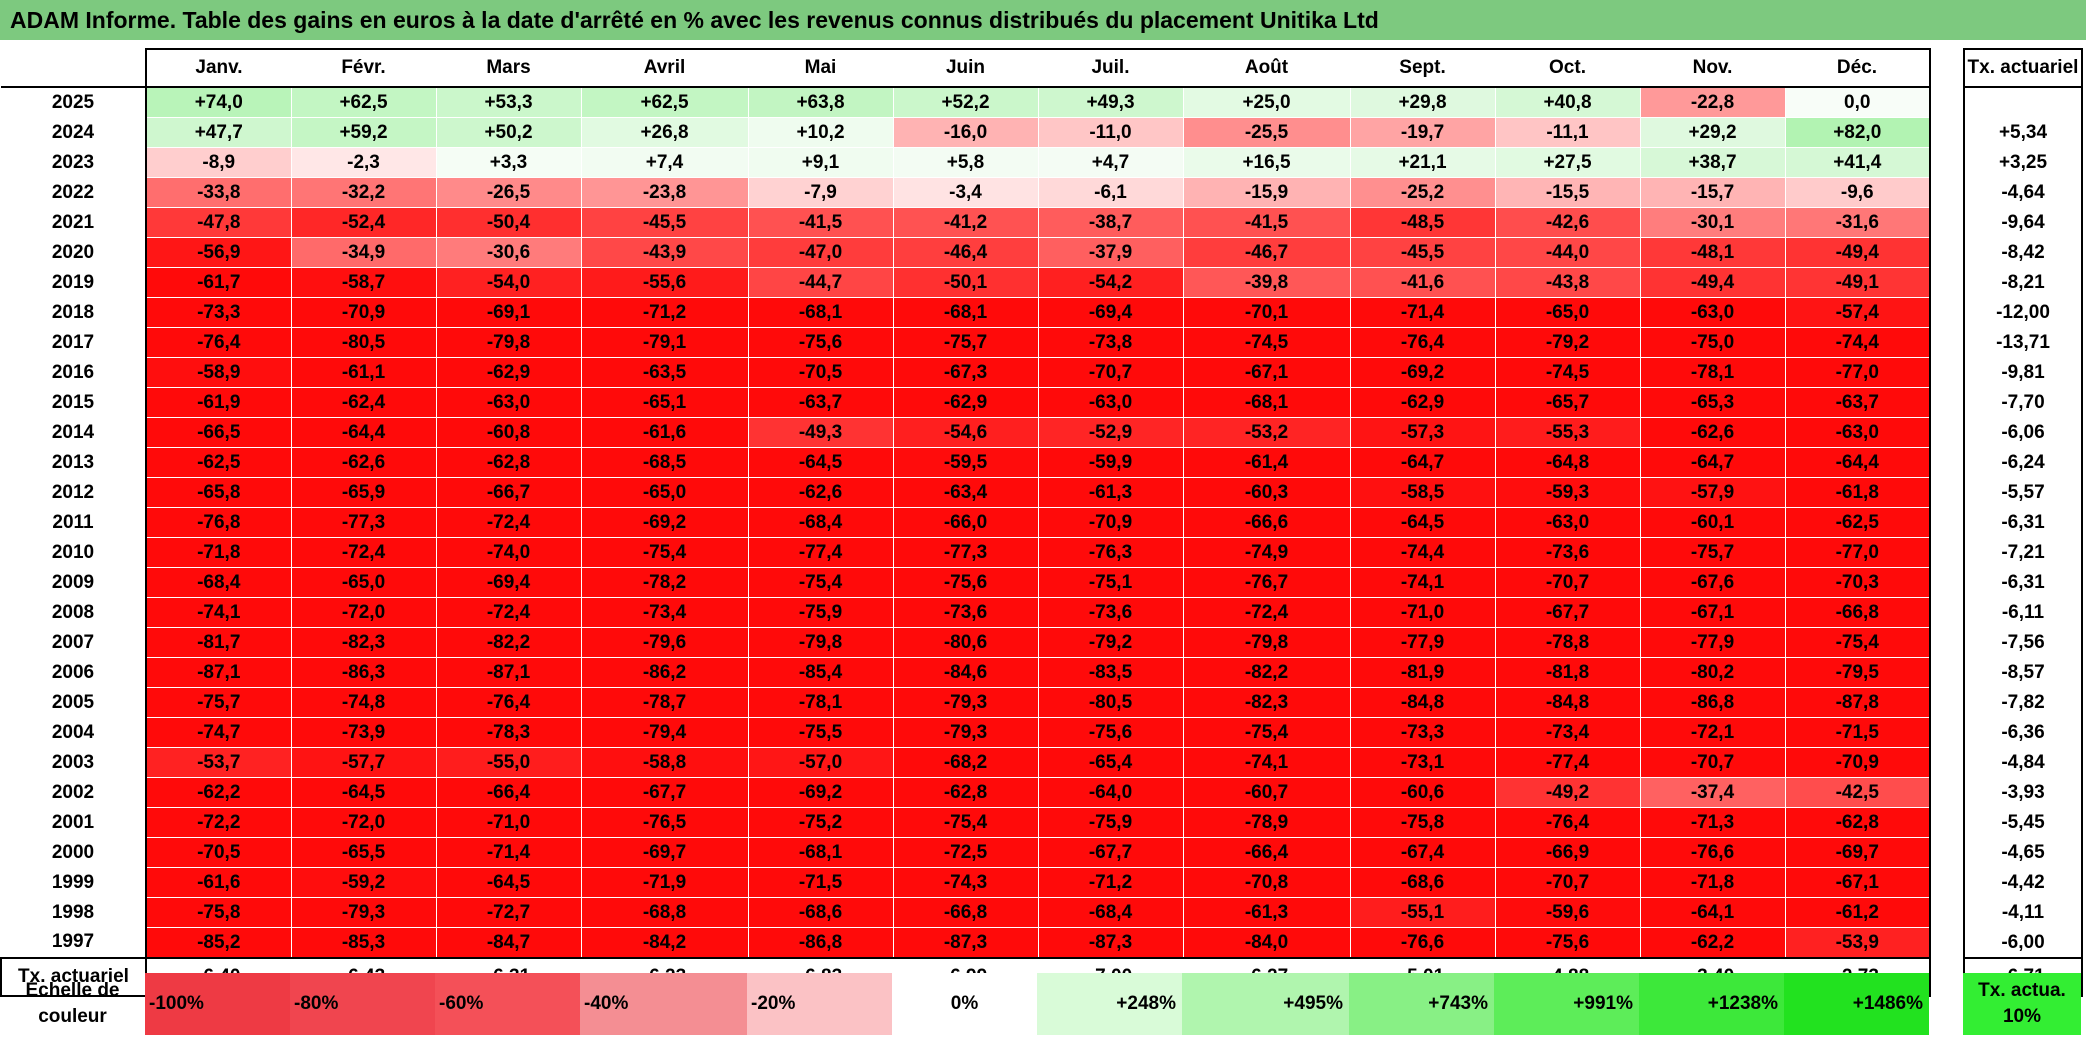  What do you see at coordinates (1267, 762) in the screenshot?
I see `gain-cell: -74,1` at bounding box center [1267, 762].